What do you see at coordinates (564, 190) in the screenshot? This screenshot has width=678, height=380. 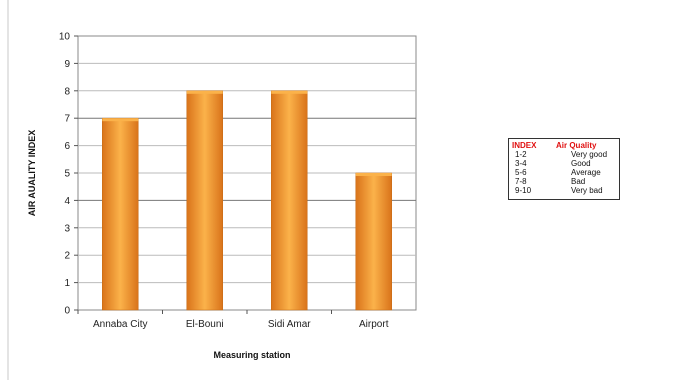 I see `legend-row: 9-10 Very bad` at bounding box center [564, 190].